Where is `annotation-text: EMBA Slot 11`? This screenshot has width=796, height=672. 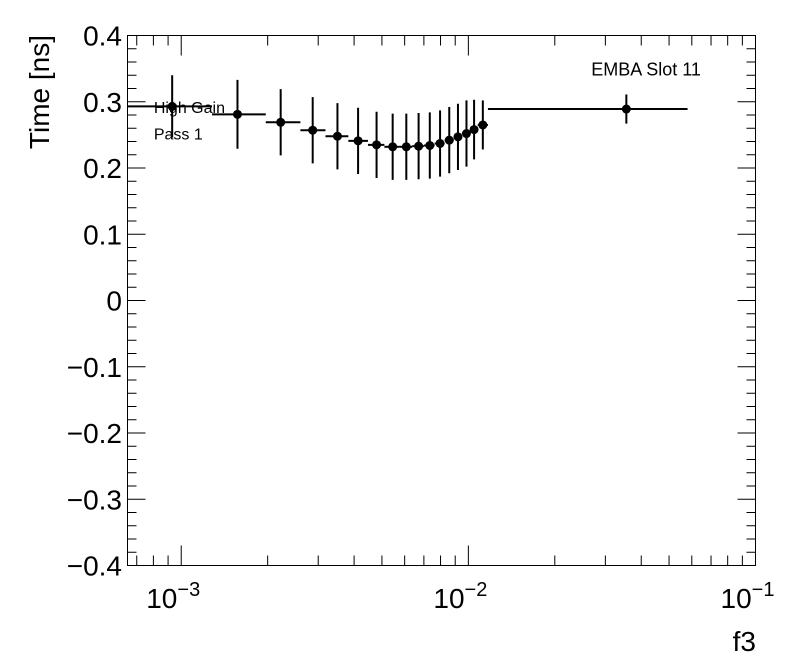
annotation-text: EMBA Slot 11 is located at coordinates (646, 69).